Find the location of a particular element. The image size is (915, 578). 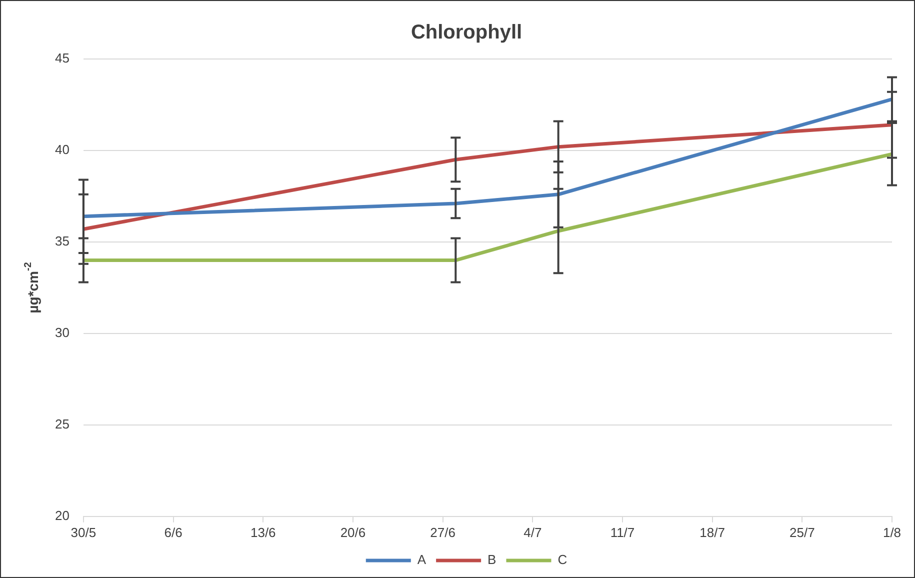

y-tick-label: 45 is located at coordinates (62, 58).